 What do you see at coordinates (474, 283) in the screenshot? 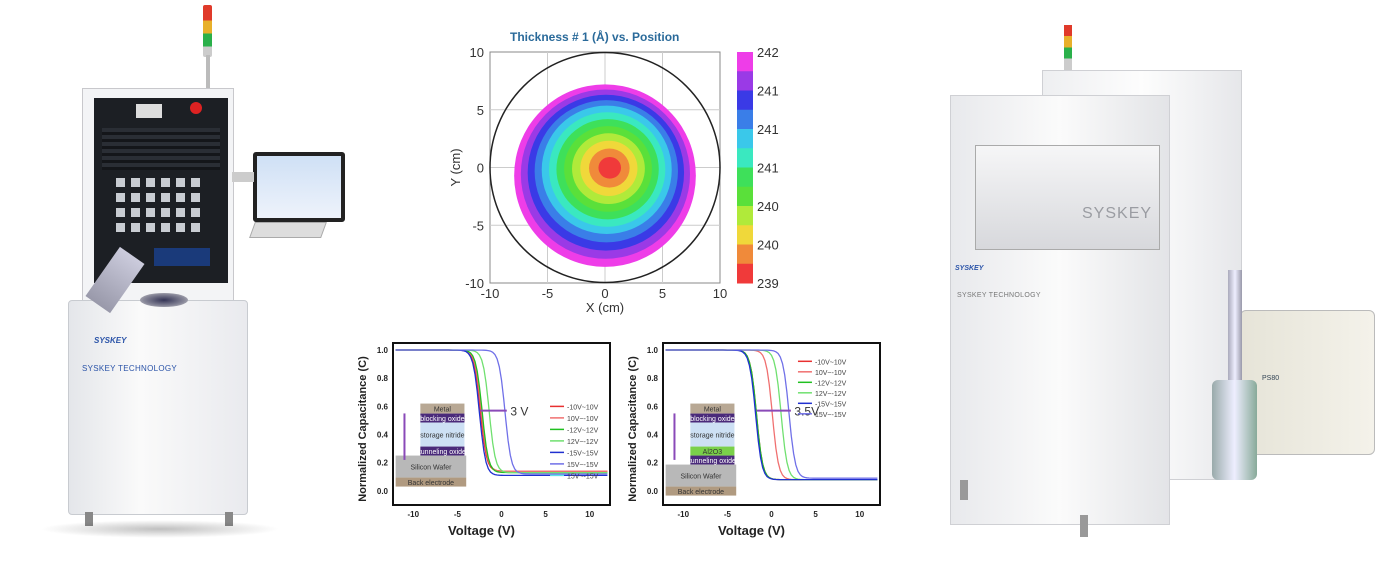
I see `y-tick-label: -10` at bounding box center [474, 283].